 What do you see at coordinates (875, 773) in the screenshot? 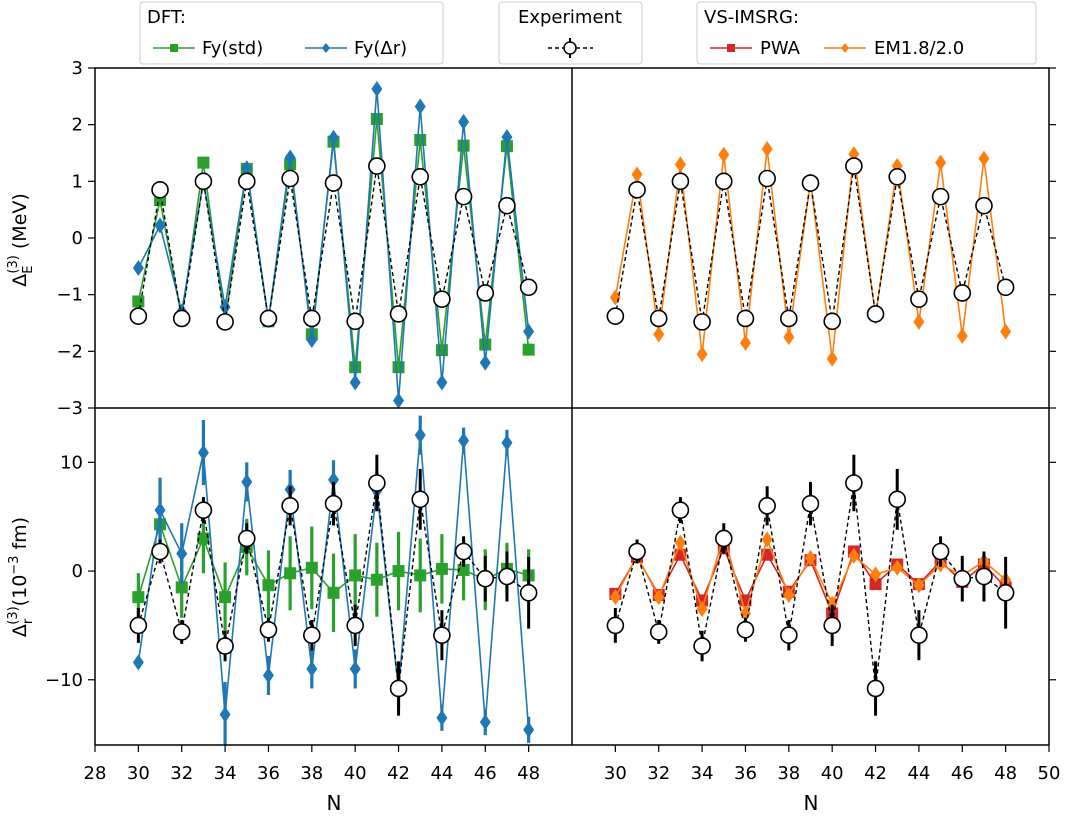
I see `x-tick-label: 42` at bounding box center [875, 773].